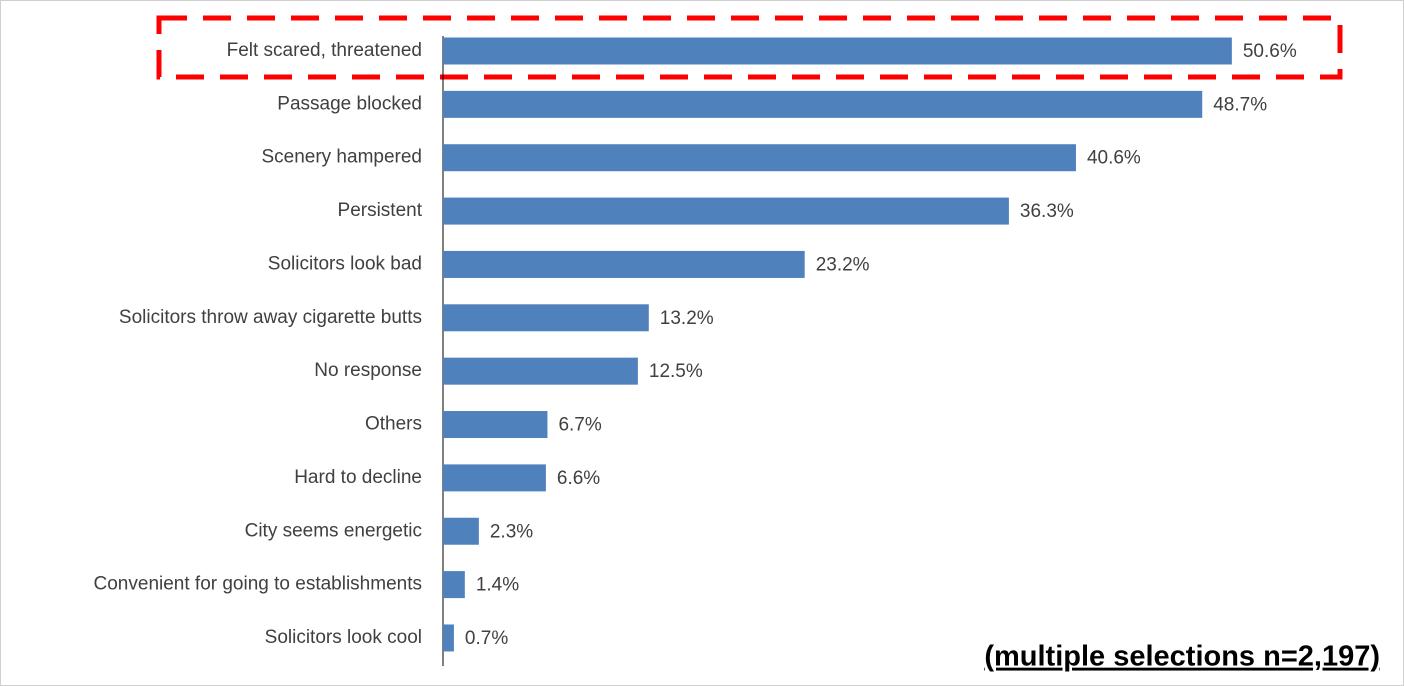 The height and width of the screenshot is (686, 1404). What do you see at coordinates (368, 370) in the screenshot?
I see `category-label: No response` at bounding box center [368, 370].